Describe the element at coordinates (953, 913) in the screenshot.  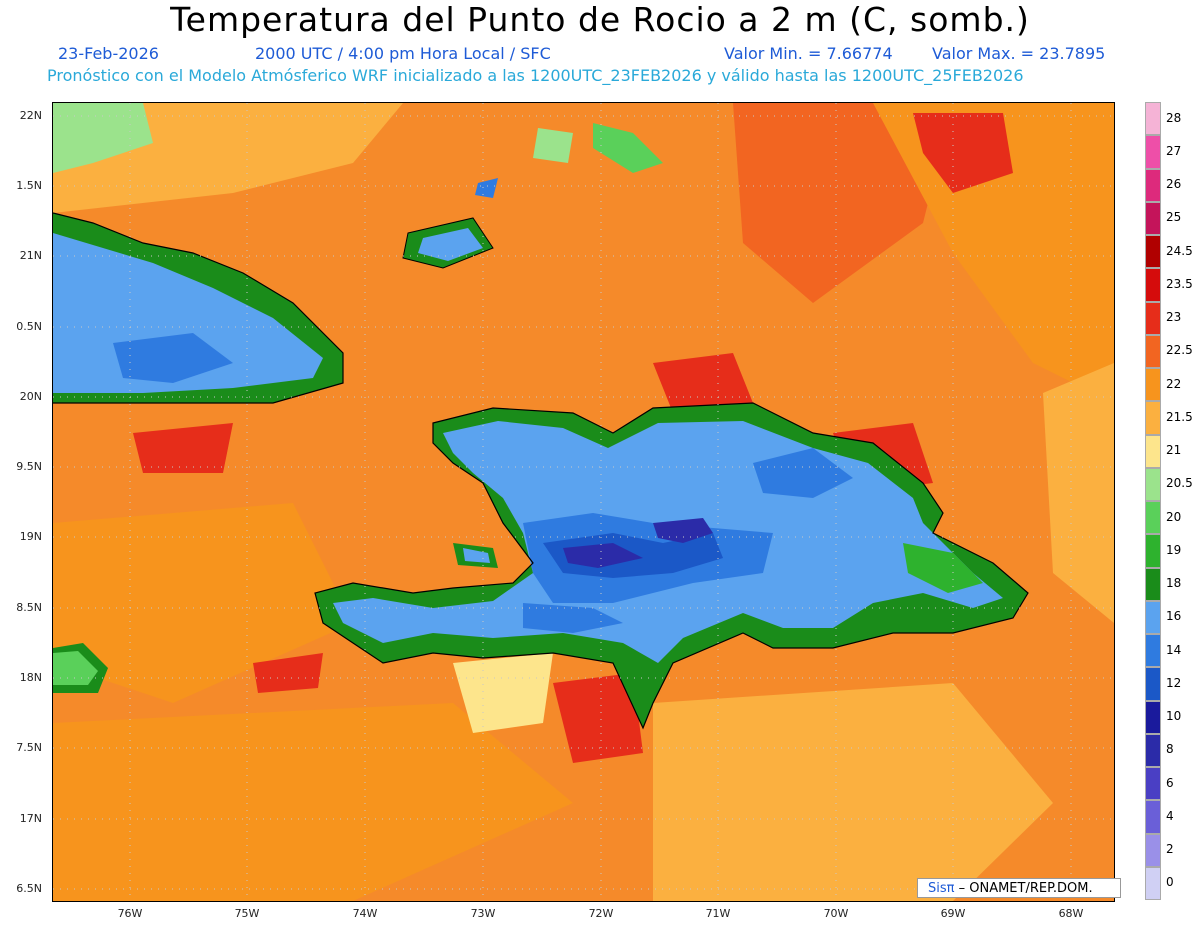
I see `lon-label: 69W` at that location.